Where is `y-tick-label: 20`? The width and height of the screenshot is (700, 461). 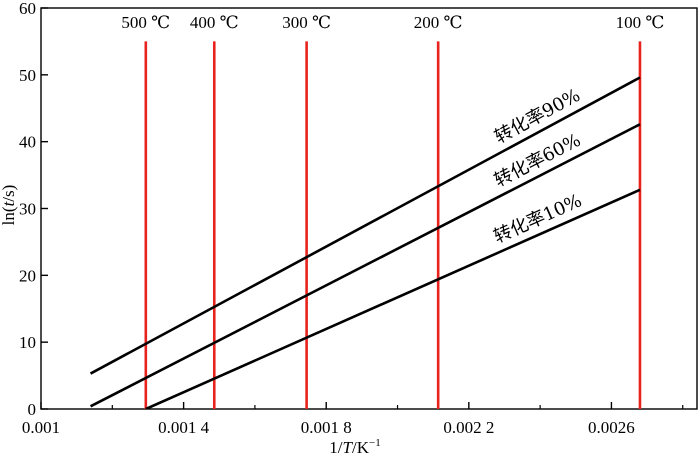 y-tick-label: 20 is located at coordinates (27, 275).